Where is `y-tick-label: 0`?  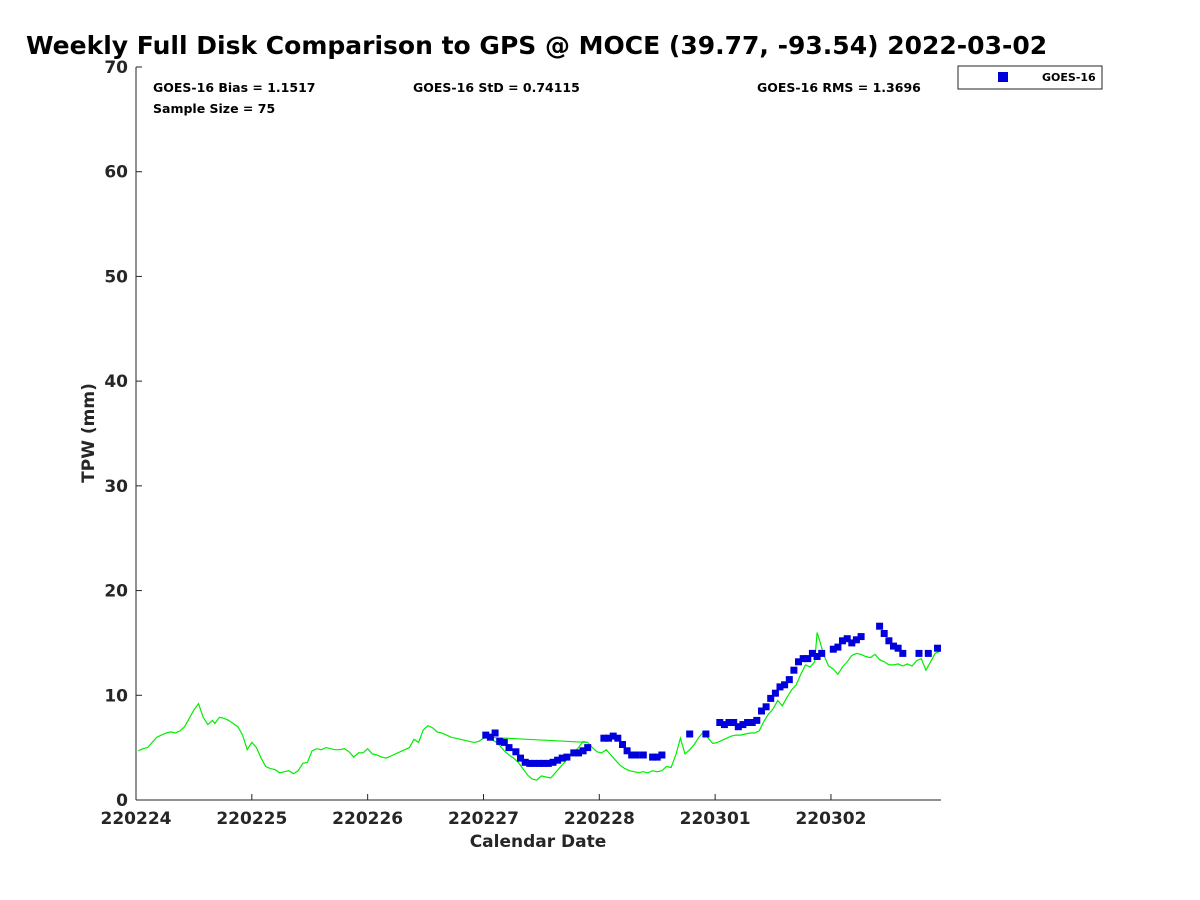
y-tick-label: 0 is located at coordinates (122, 801).